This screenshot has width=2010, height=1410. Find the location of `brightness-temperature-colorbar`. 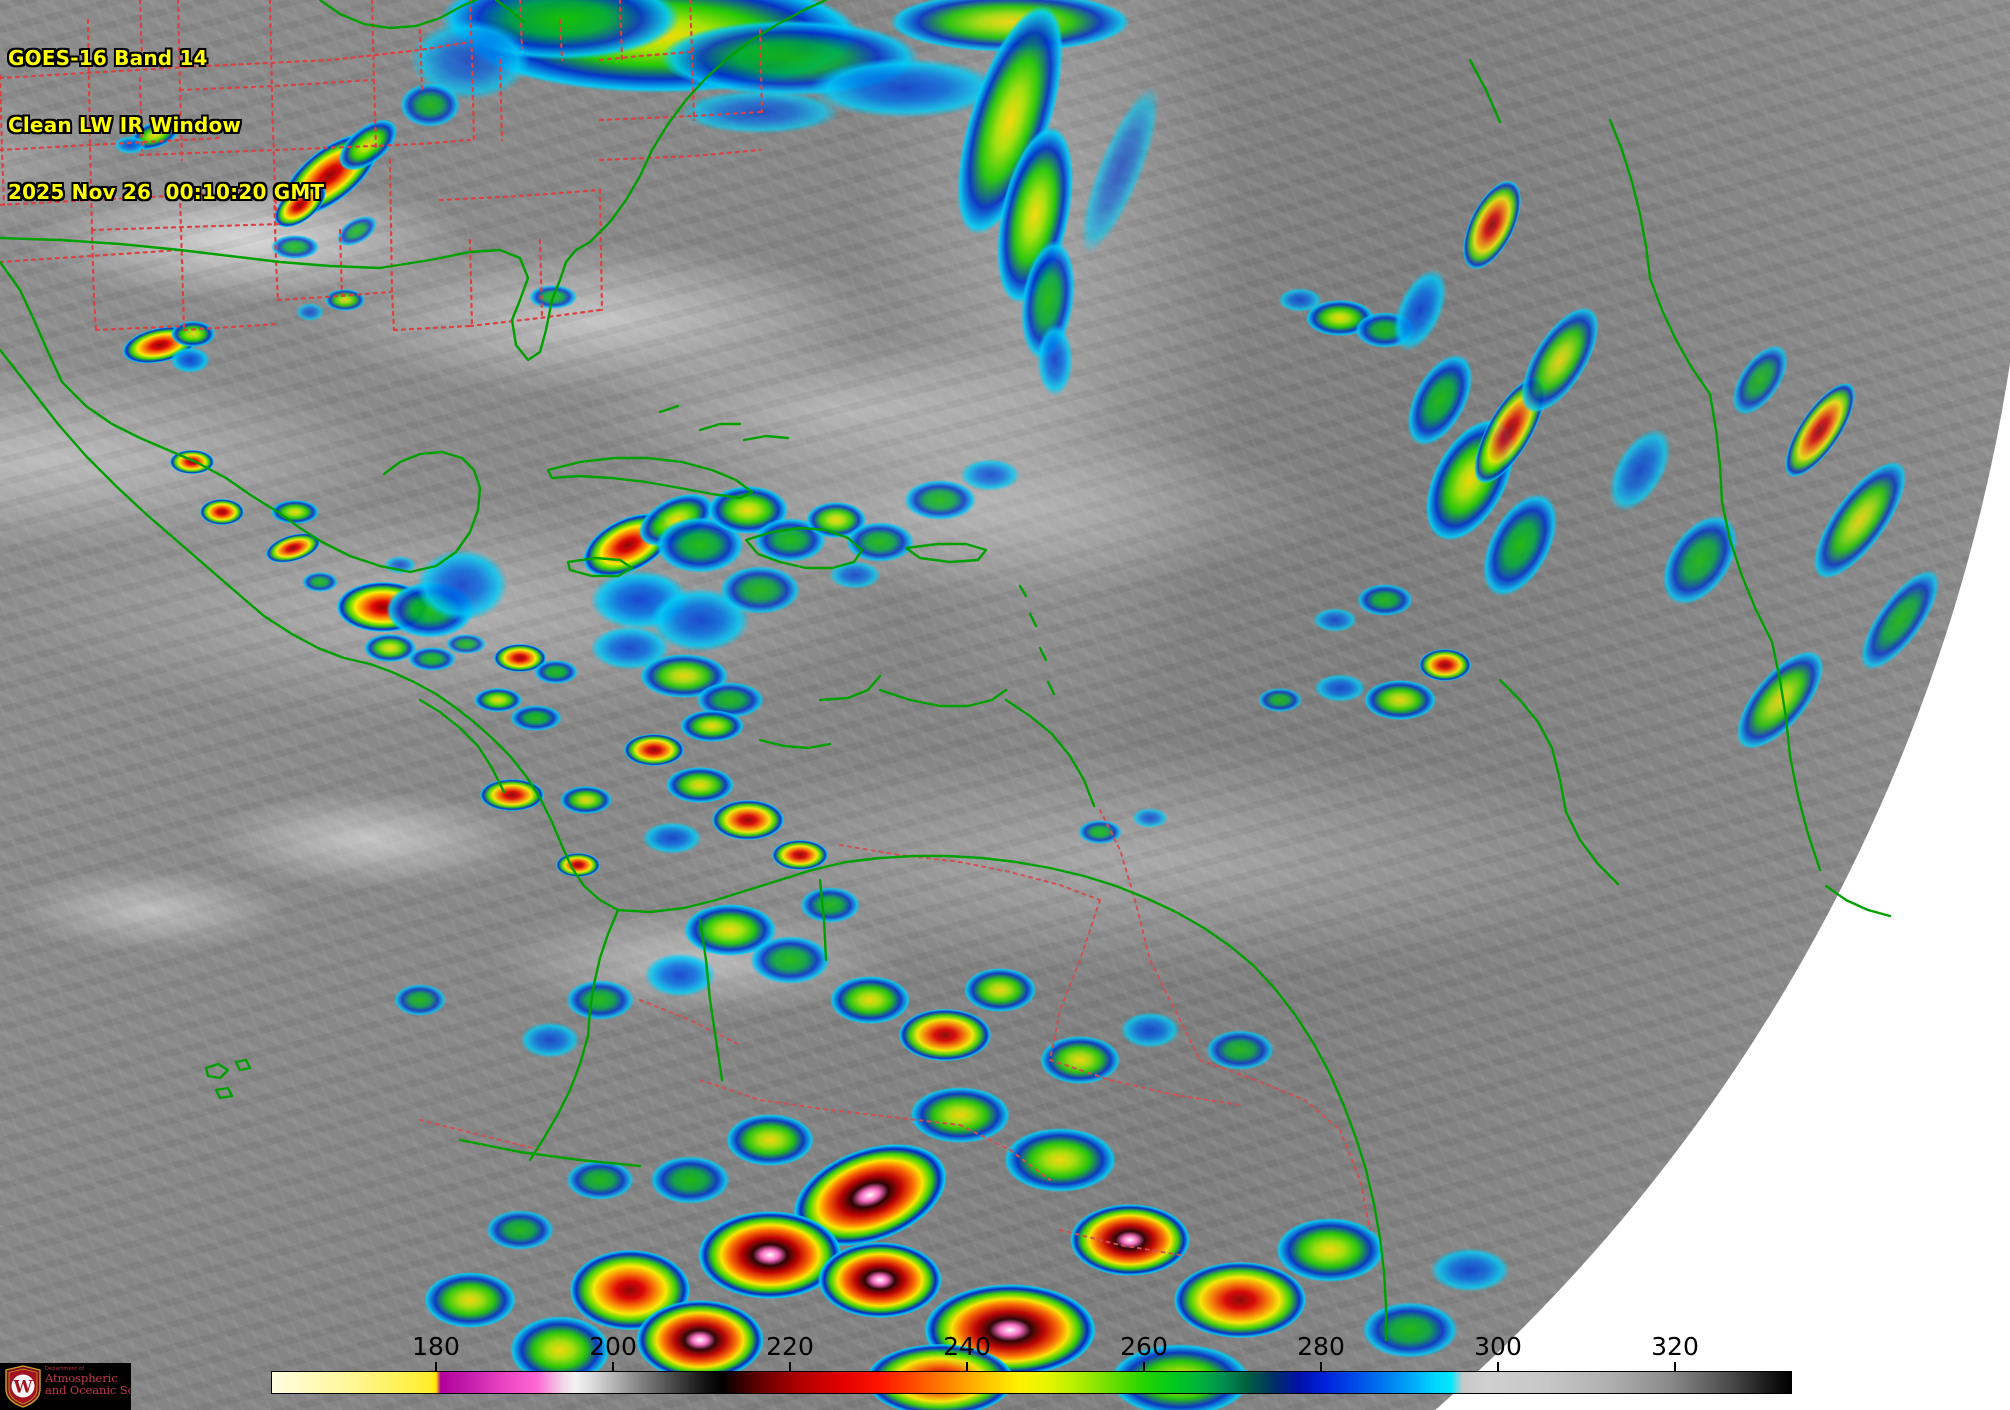

brightness-temperature-colorbar is located at coordinates (1031, 1382).